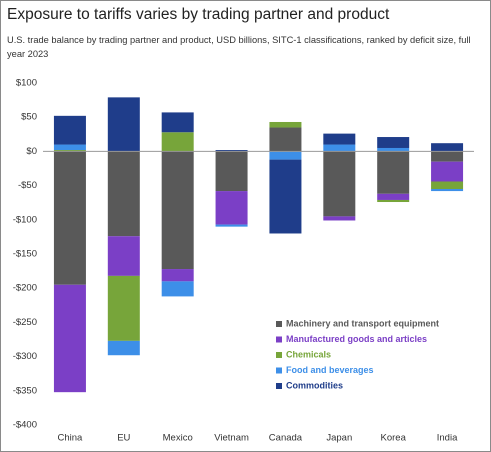 The width and height of the screenshot is (491, 452). What do you see at coordinates (26, 83) in the screenshot?
I see `y-tick-label: $100` at bounding box center [26, 83].